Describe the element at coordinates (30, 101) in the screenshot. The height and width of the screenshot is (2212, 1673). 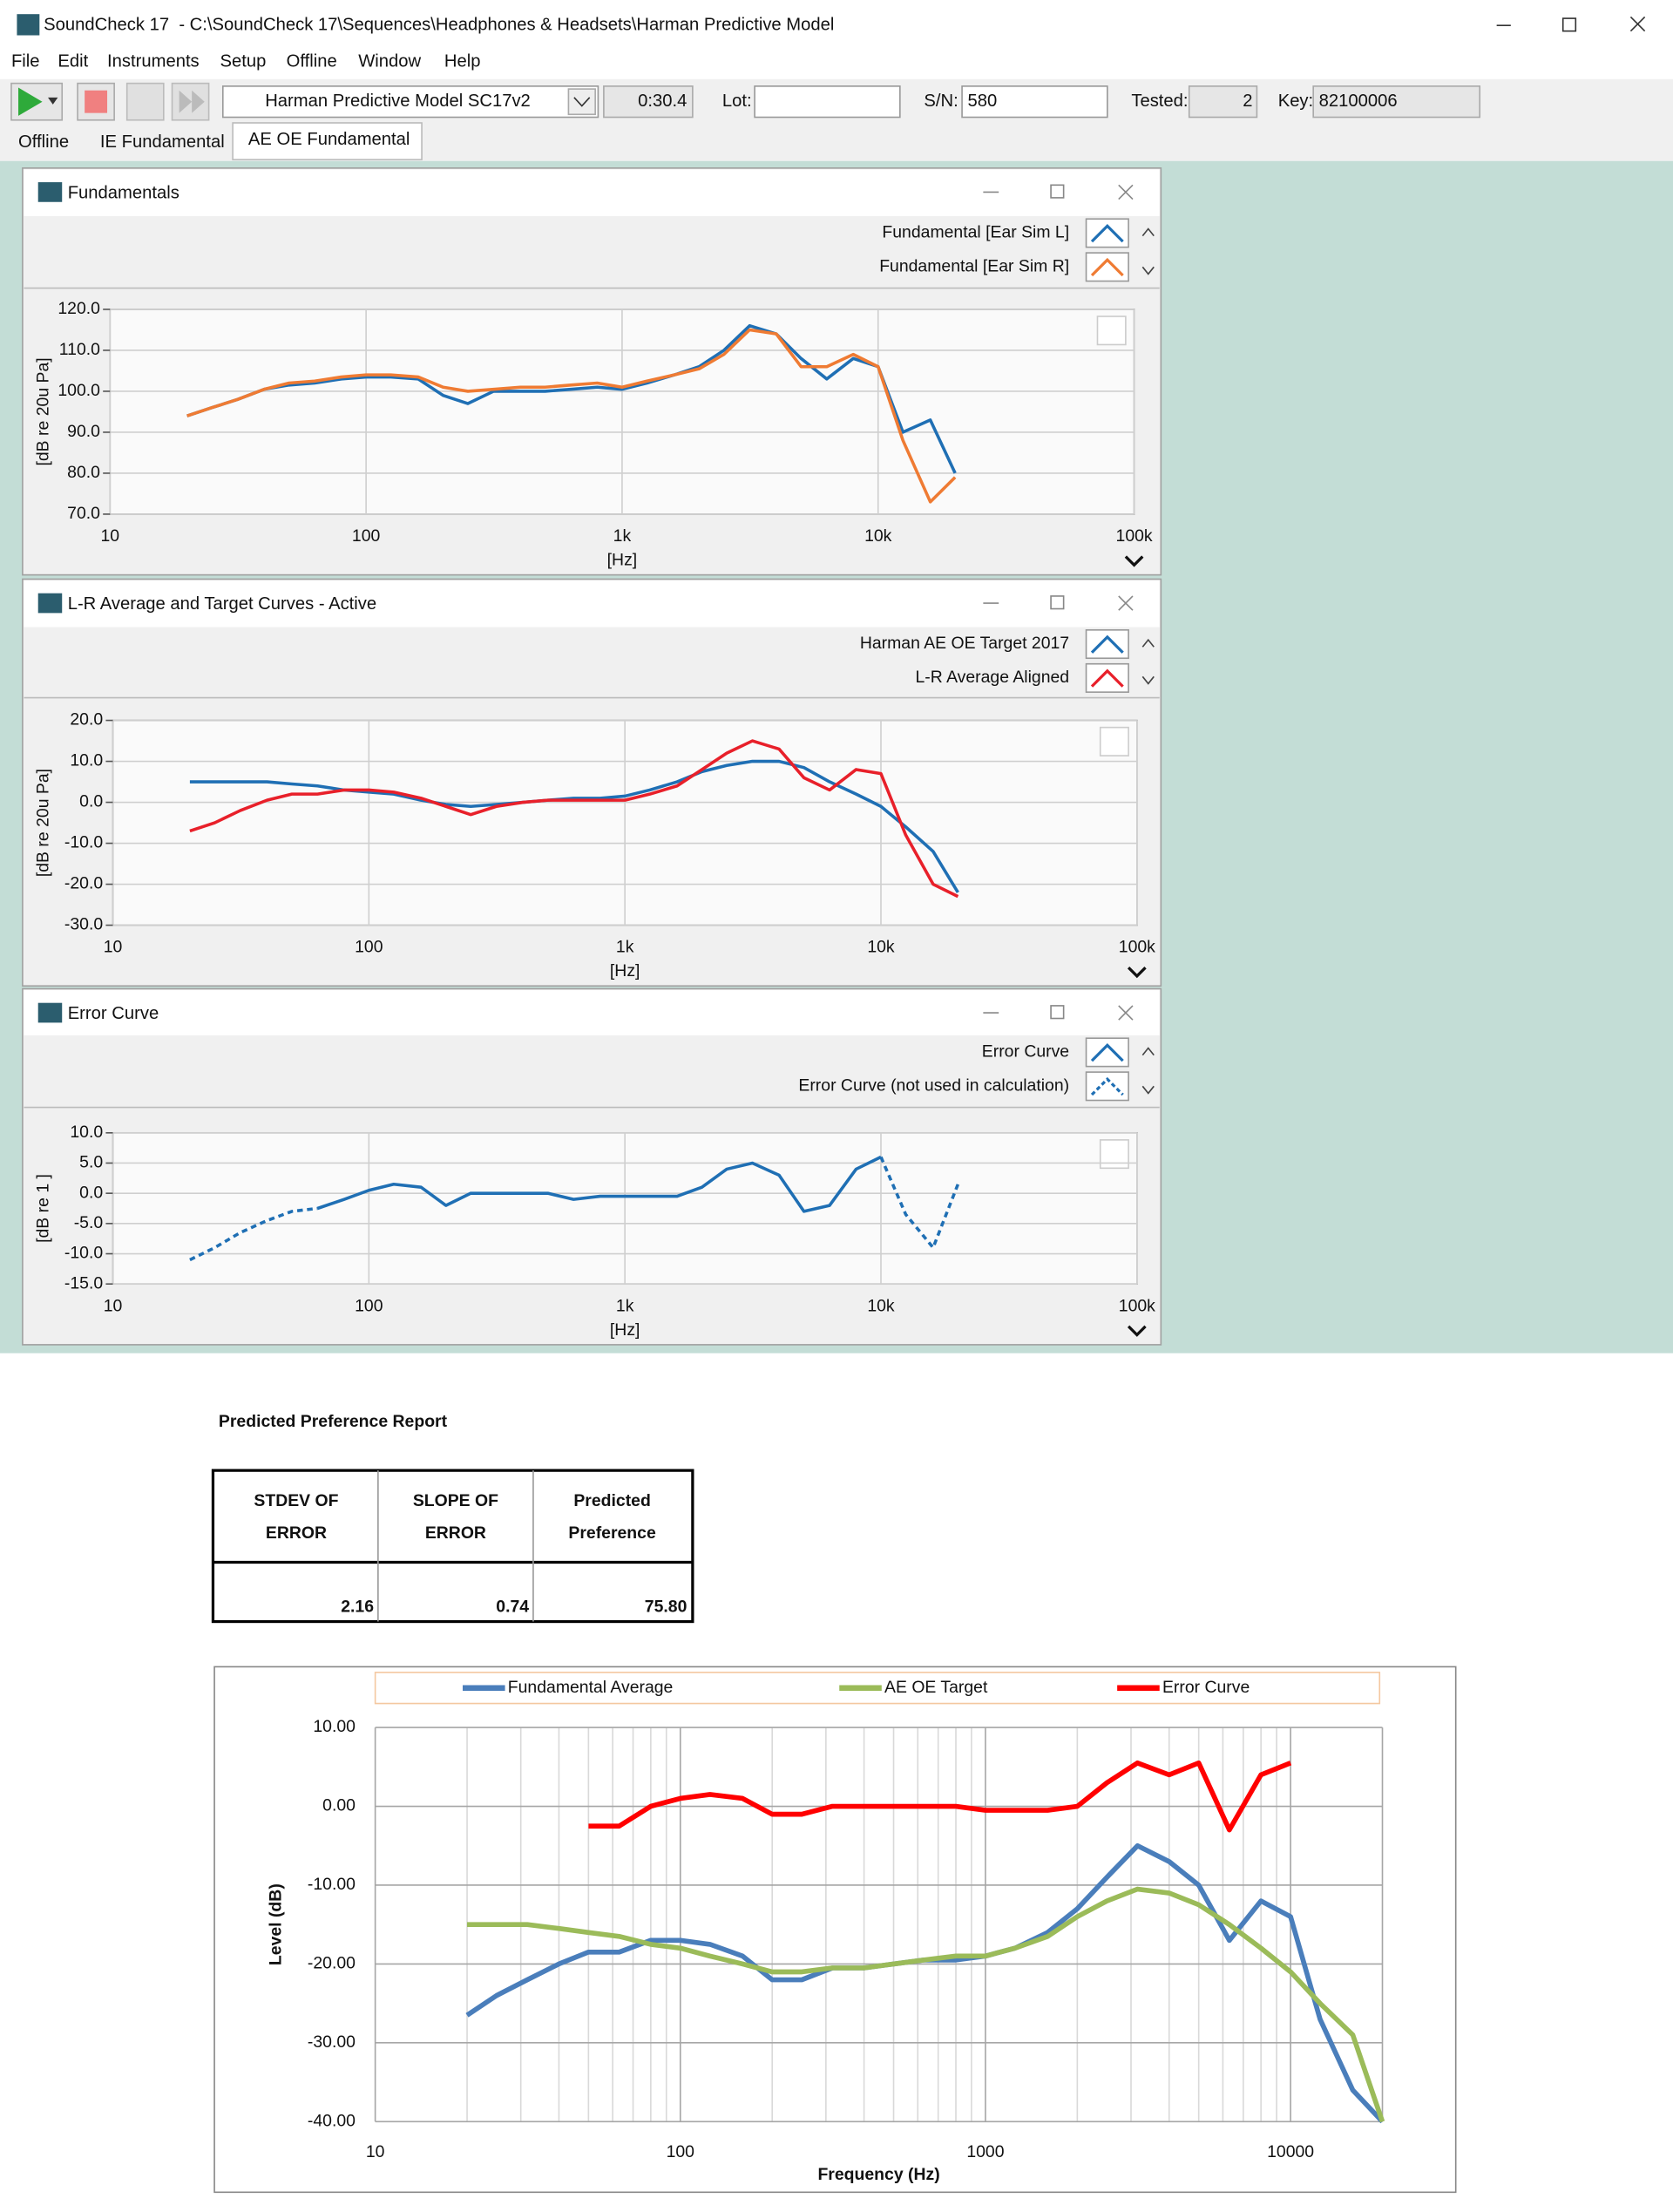
I see `play-icon` at that location.